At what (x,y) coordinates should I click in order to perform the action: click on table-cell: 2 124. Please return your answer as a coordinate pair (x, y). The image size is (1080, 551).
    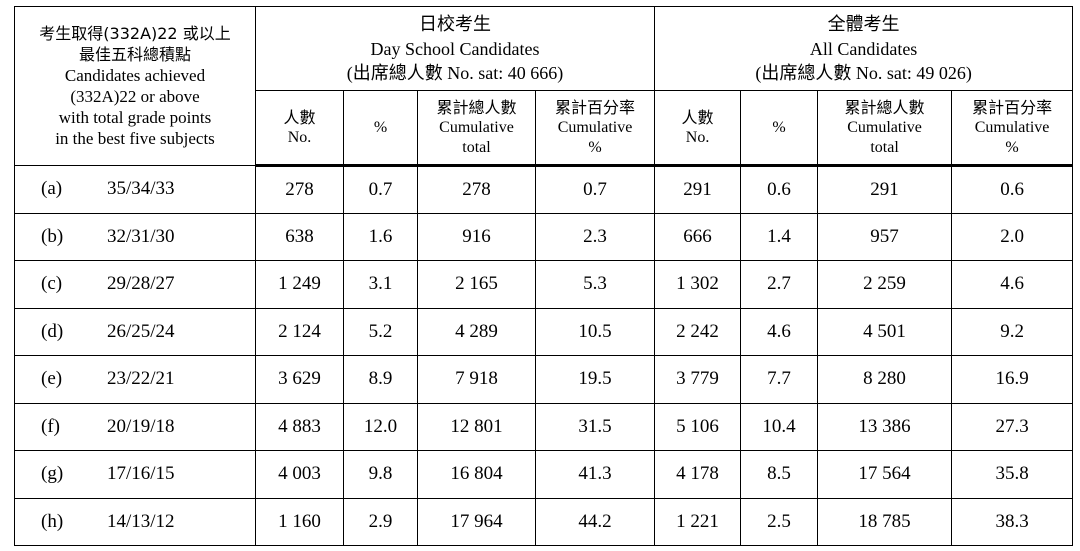
    Looking at the image, I should click on (299, 331).